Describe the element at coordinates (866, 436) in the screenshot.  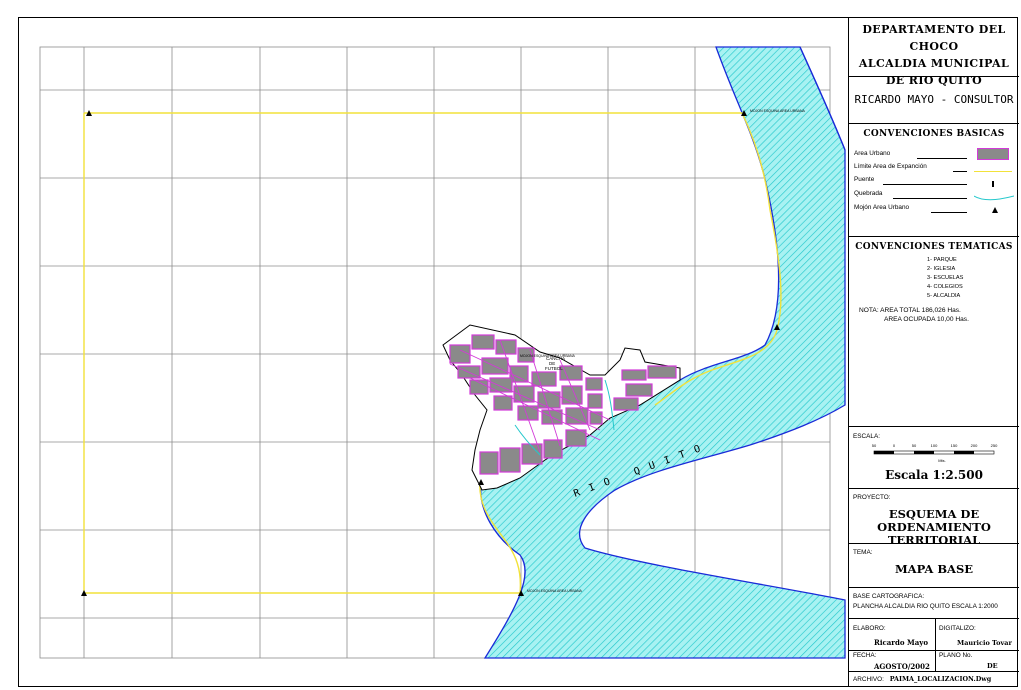
I see `scale-label: ESCALA:` at that location.